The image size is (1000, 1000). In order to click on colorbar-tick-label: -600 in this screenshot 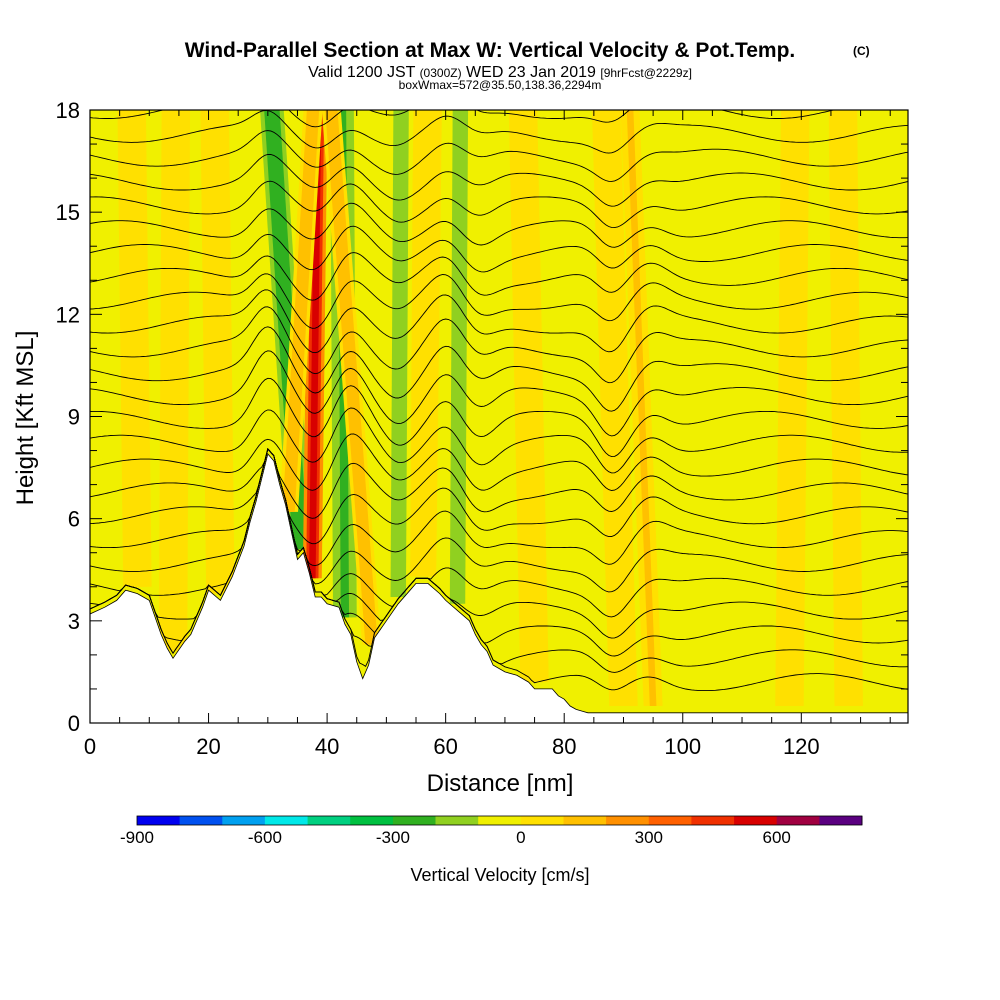, I will do `click(265, 837)`.